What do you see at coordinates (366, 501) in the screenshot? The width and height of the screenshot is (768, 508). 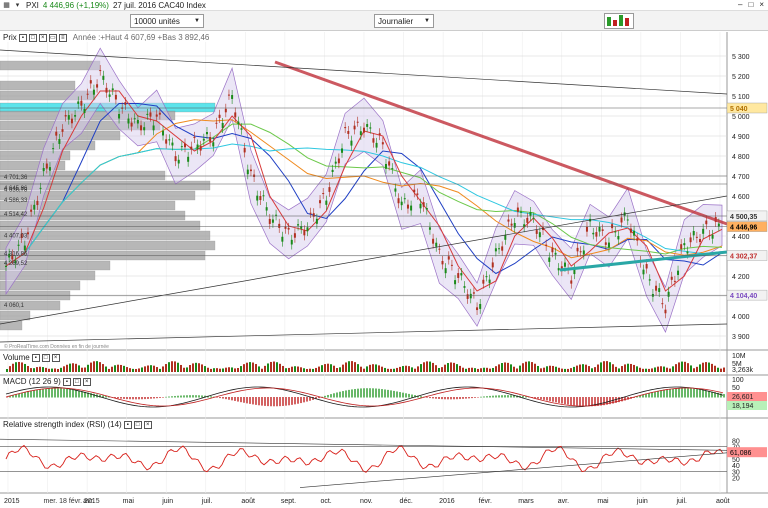 I see `date-tick-label: nov.` at bounding box center [366, 501].